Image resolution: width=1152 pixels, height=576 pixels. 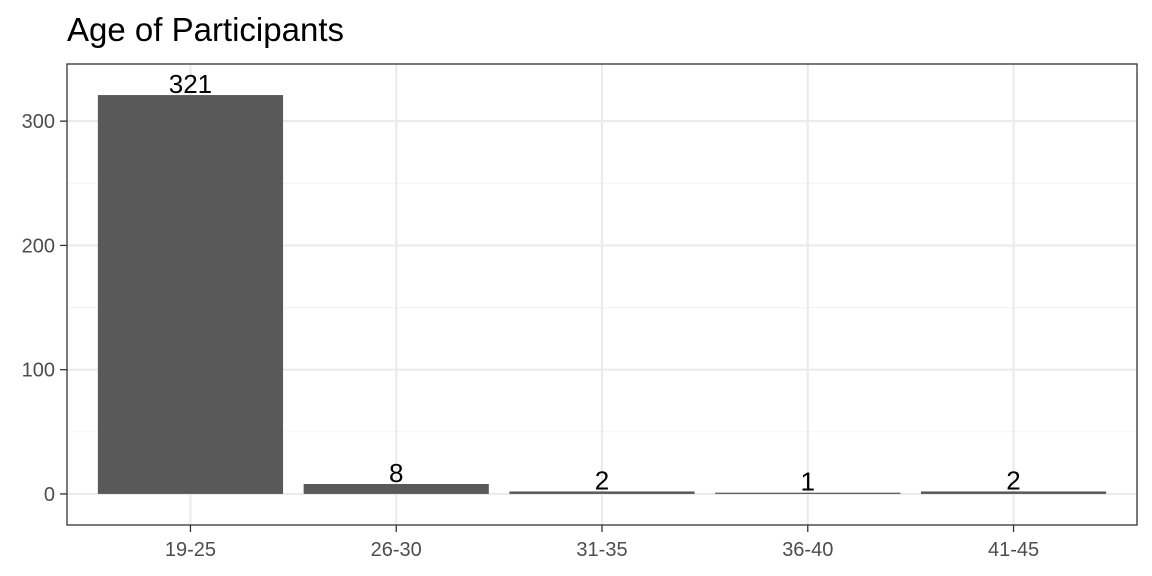 I want to click on y-tick-label: 0, so click(x=49, y=495).